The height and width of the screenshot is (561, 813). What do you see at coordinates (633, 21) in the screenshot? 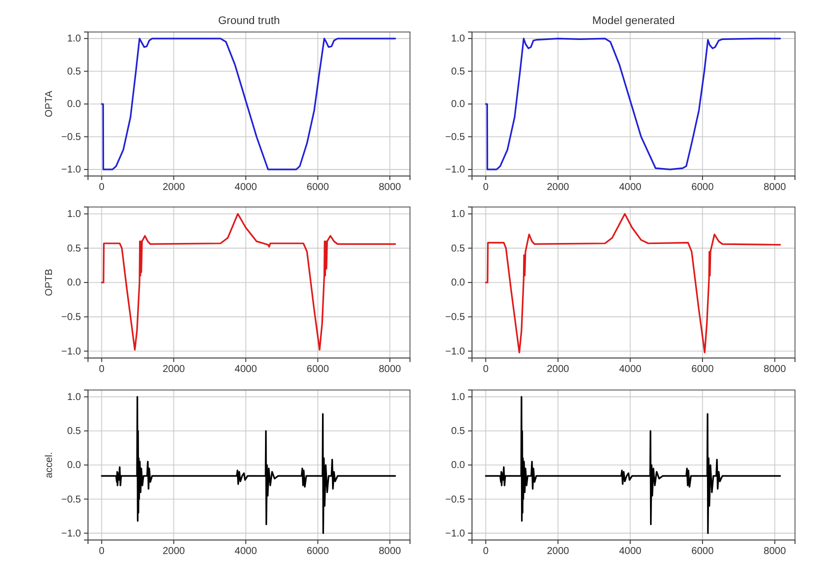
I see `chart-title: Model generated` at bounding box center [633, 21].